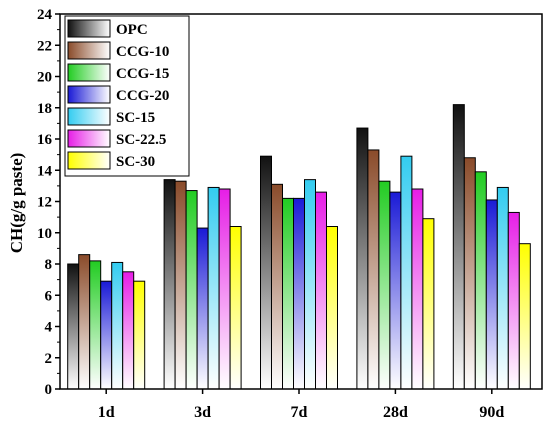 The image size is (550, 425). What do you see at coordinates (395, 412) in the screenshot?
I see `x-tick-label: 28d` at bounding box center [395, 412].